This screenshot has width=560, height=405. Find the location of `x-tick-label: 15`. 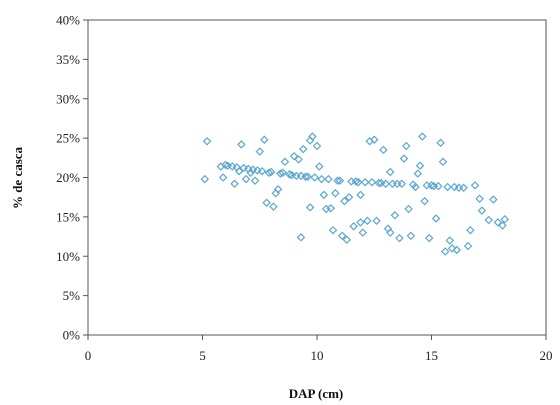

x-tick-label: 15 is located at coordinates (431, 355).